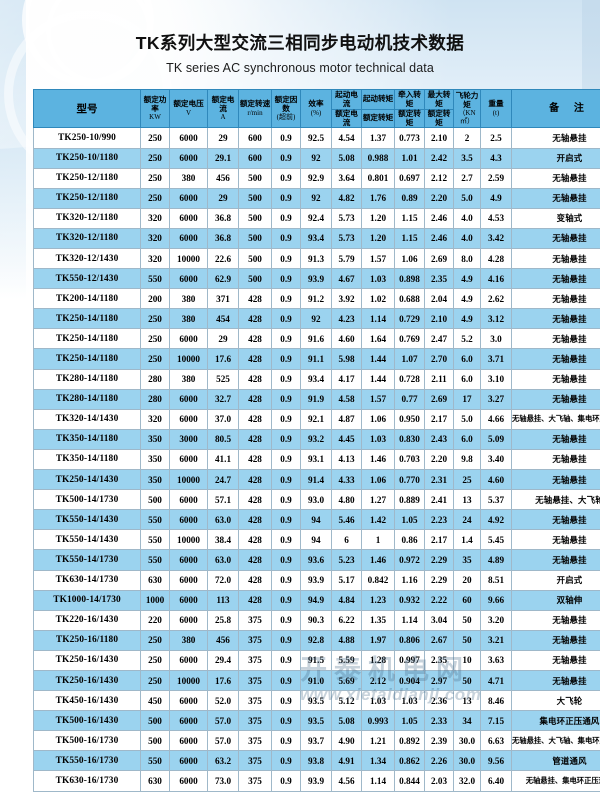 The image size is (600, 792). What do you see at coordinates (410, 439) in the screenshot?
I see `cell-value: 0.830` at bounding box center [410, 439].